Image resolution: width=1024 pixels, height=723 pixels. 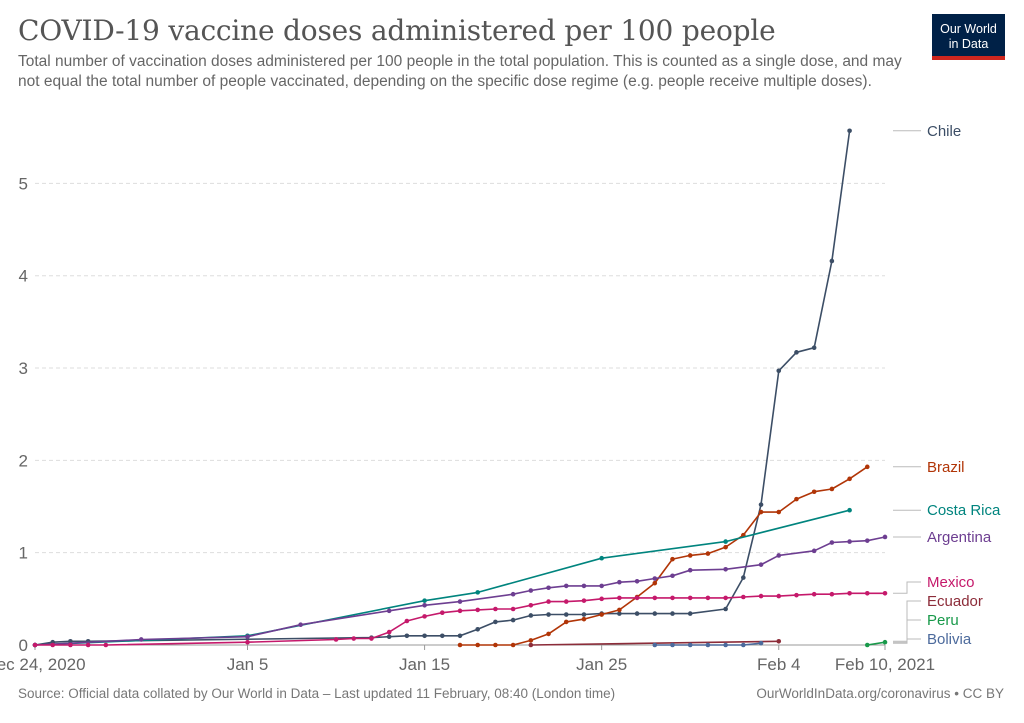 I want to click on series-label: Bolivia, so click(x=949, y=639).